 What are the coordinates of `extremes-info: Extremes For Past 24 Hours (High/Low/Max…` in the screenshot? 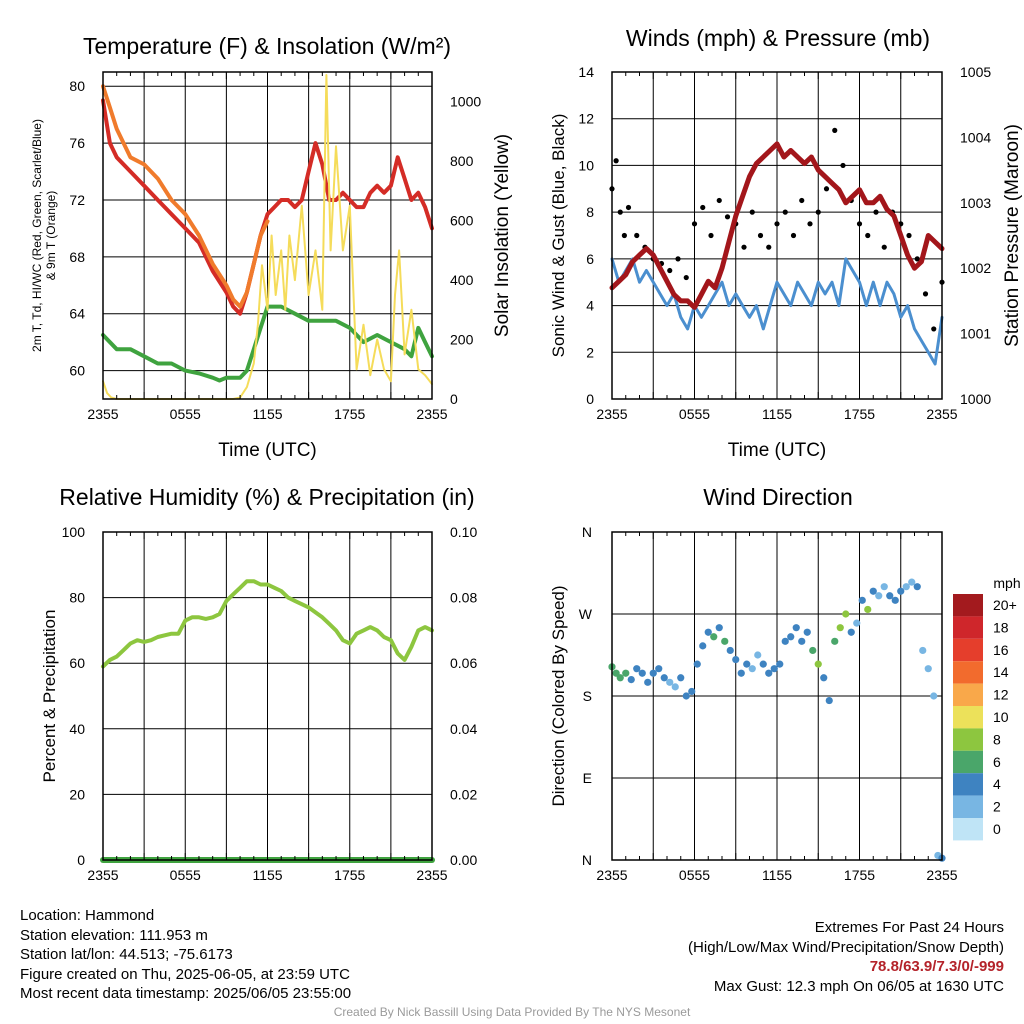 It's located at (846, 957).